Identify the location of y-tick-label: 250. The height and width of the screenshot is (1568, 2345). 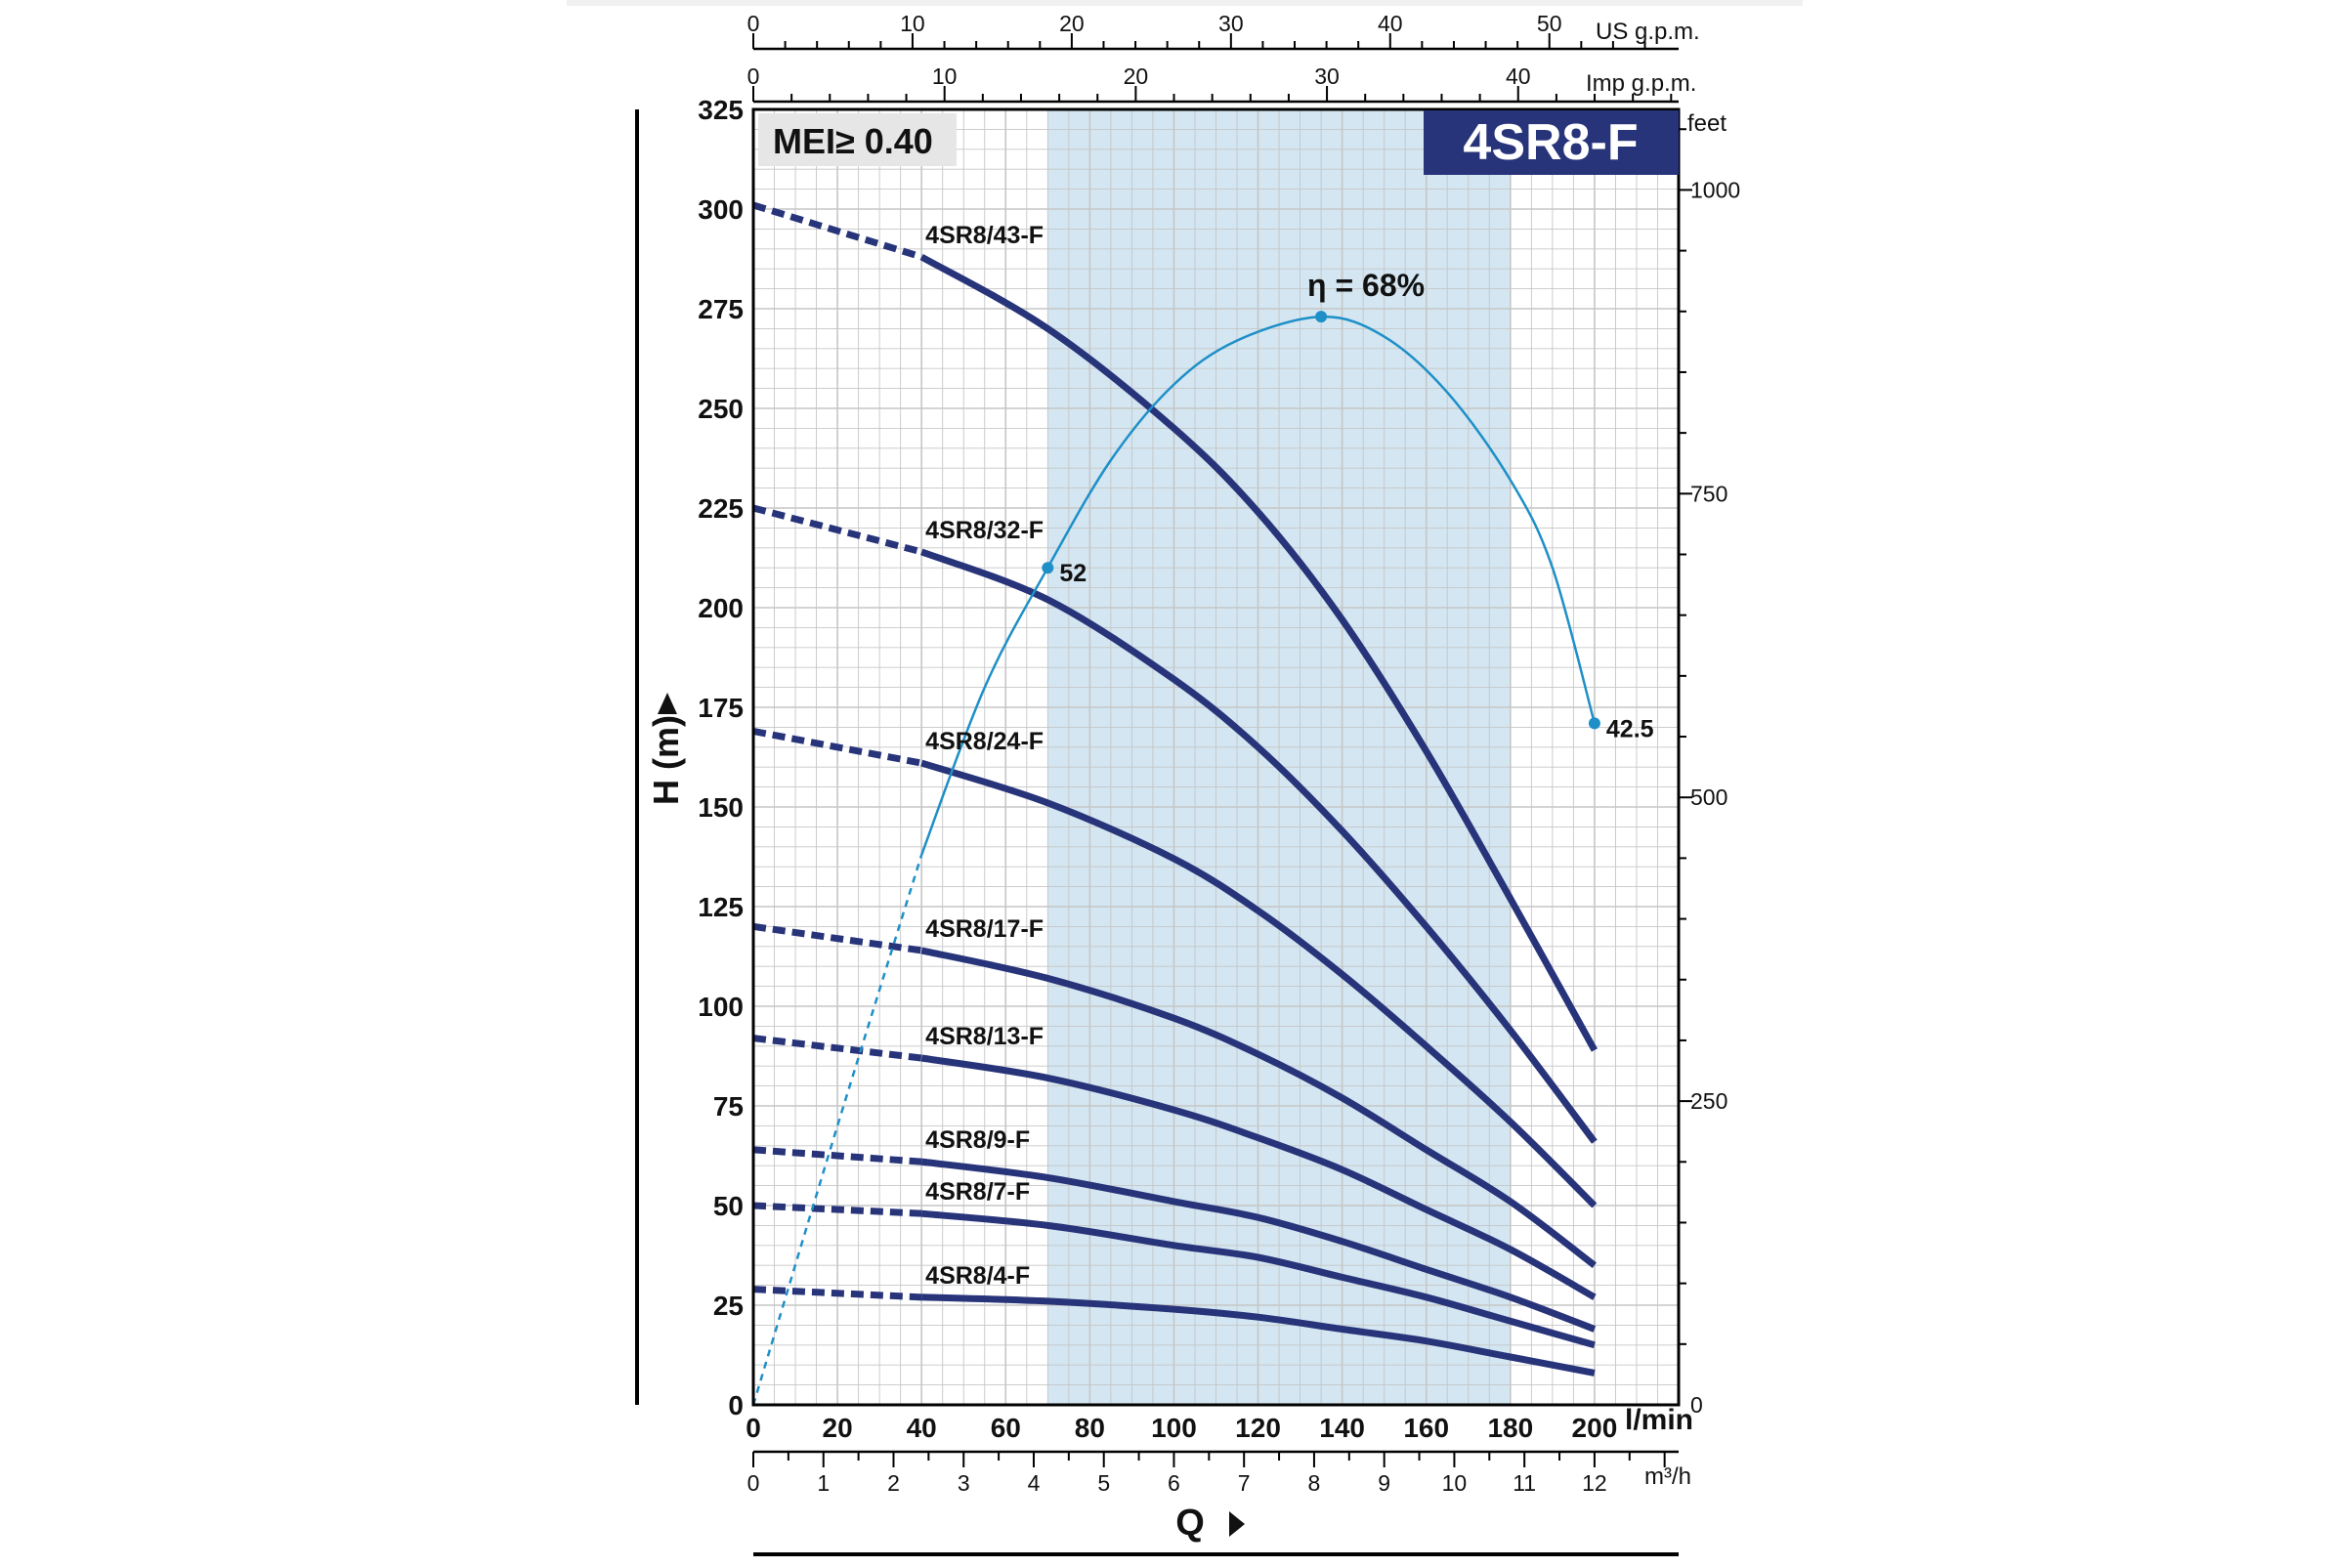
(721, 409).